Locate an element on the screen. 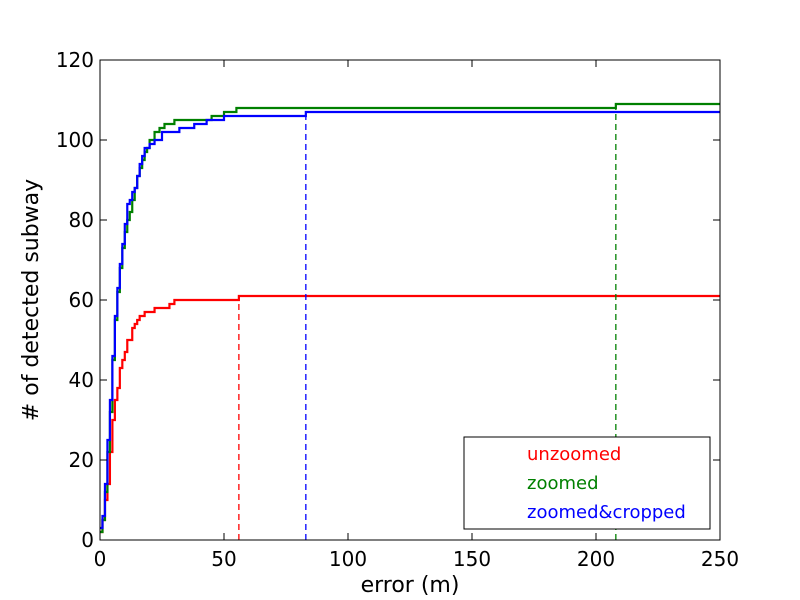 This screenshot has width=800, height=600. y-tick-label: 120 is located at coordinates (75, 60).